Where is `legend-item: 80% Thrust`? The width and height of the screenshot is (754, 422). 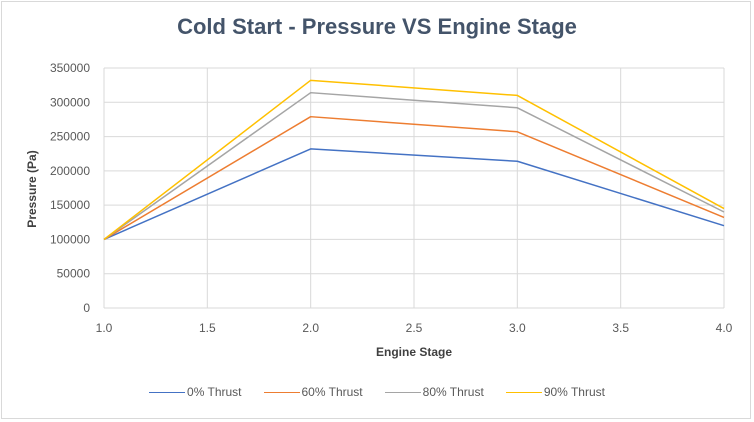 legend-item: 80% Thrust is located at coordinates (434, 392).